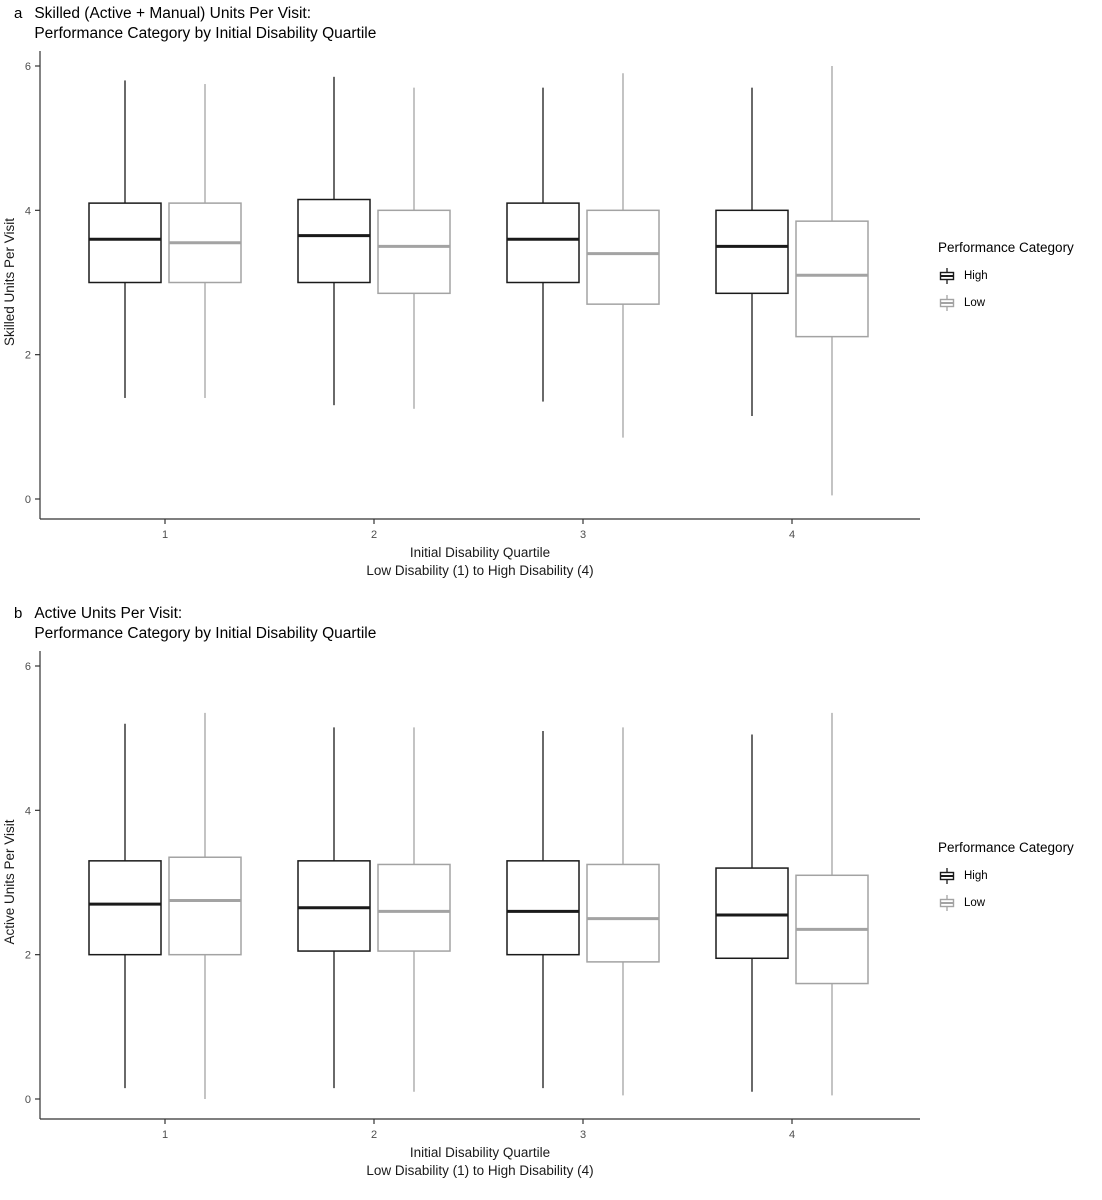 The image size is (1102, 1200). Describe the element at coordinates (1006, 247) in the screenshot. I see `legend-a-title: Performance Category` at that location.